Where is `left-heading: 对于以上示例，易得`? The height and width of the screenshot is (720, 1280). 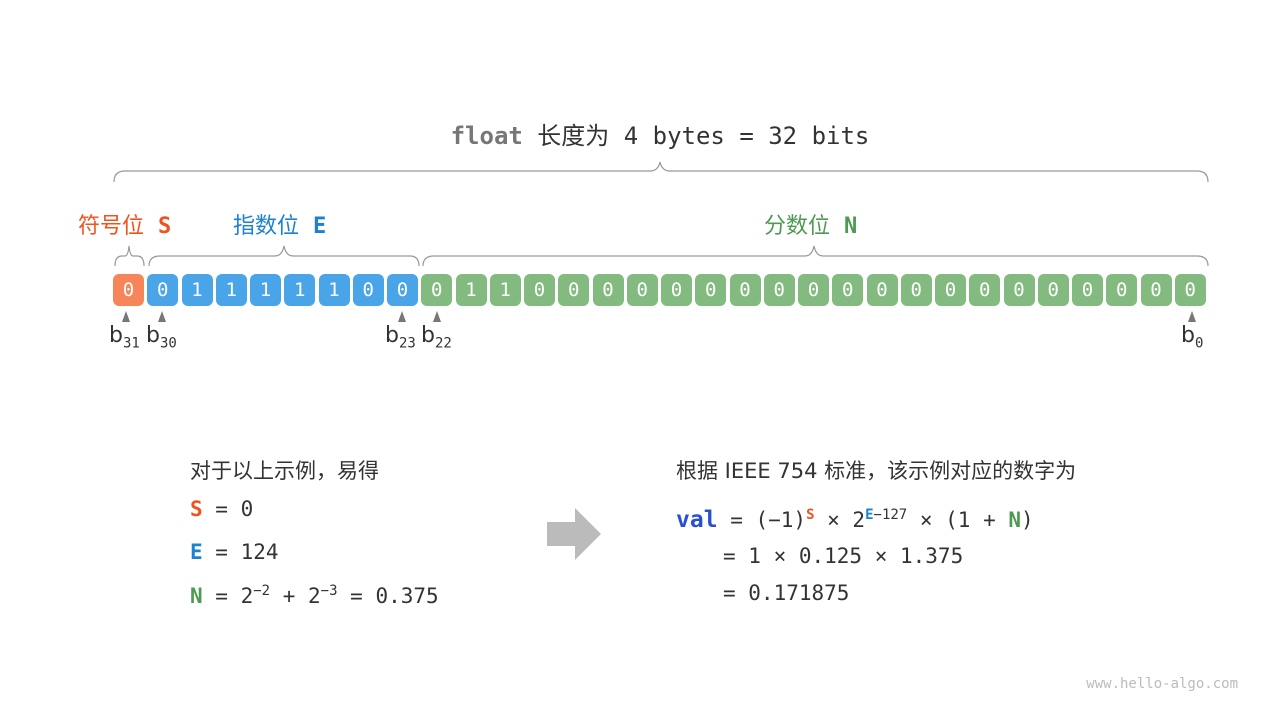 left-heading: 对于以上示例，易得 is located at coordinates (284, 471).